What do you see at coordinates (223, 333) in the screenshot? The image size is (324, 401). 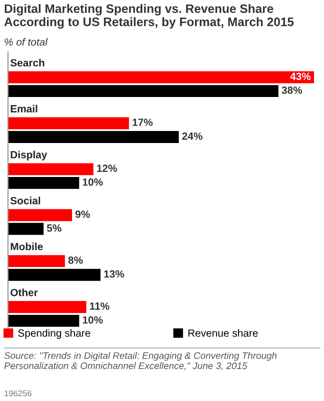 I see `legend-label: Revenue share` at bounding box center [223, 333].